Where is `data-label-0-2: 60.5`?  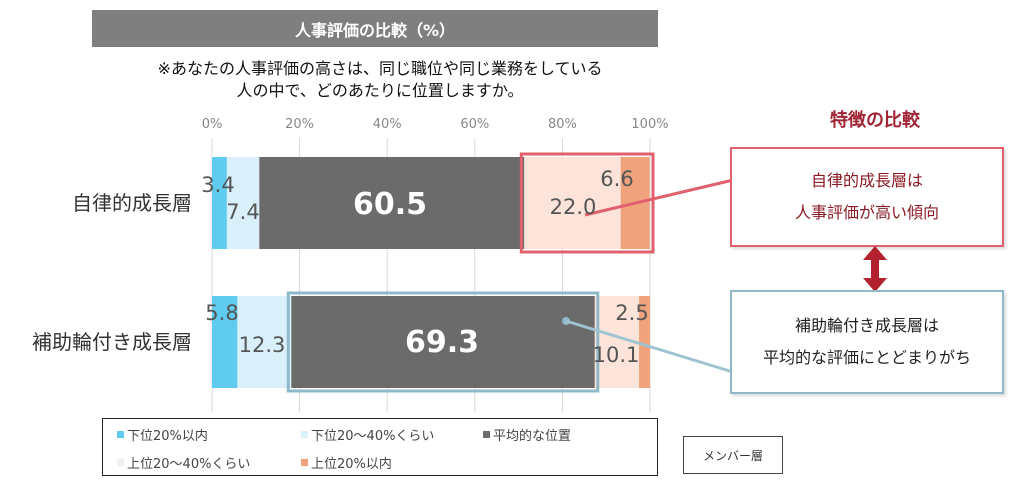
data-label-0-2: 60.5 is located at coordinates (390, 204).